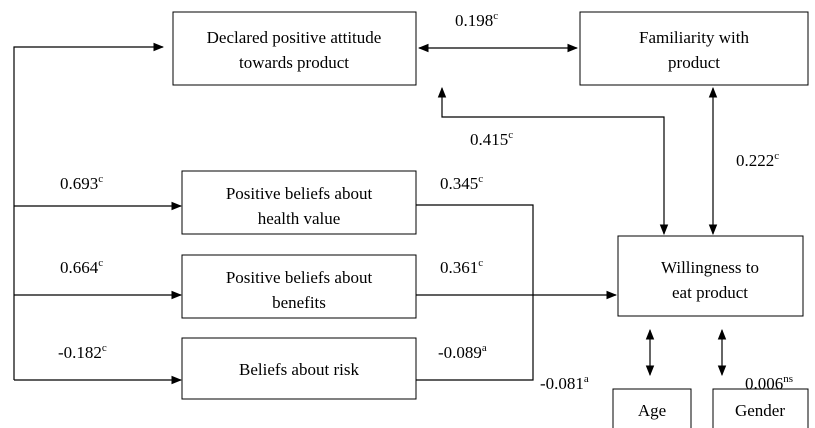 The image size is (815, 428). Describe the element at coordinates (459, 267) in the screenshot. I see `coefficient: 0.361` at that location.